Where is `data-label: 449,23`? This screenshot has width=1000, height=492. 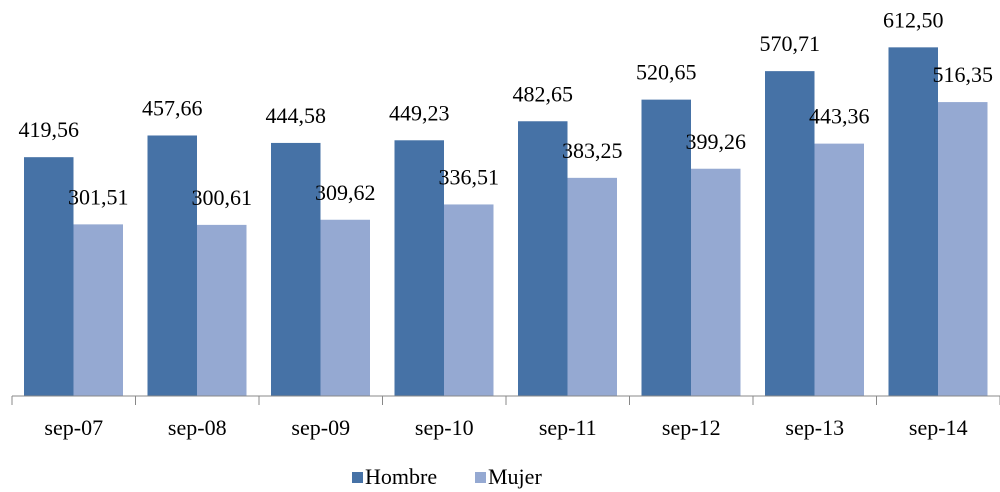 data-label: 449,23 is located at coordinates (419, 112).